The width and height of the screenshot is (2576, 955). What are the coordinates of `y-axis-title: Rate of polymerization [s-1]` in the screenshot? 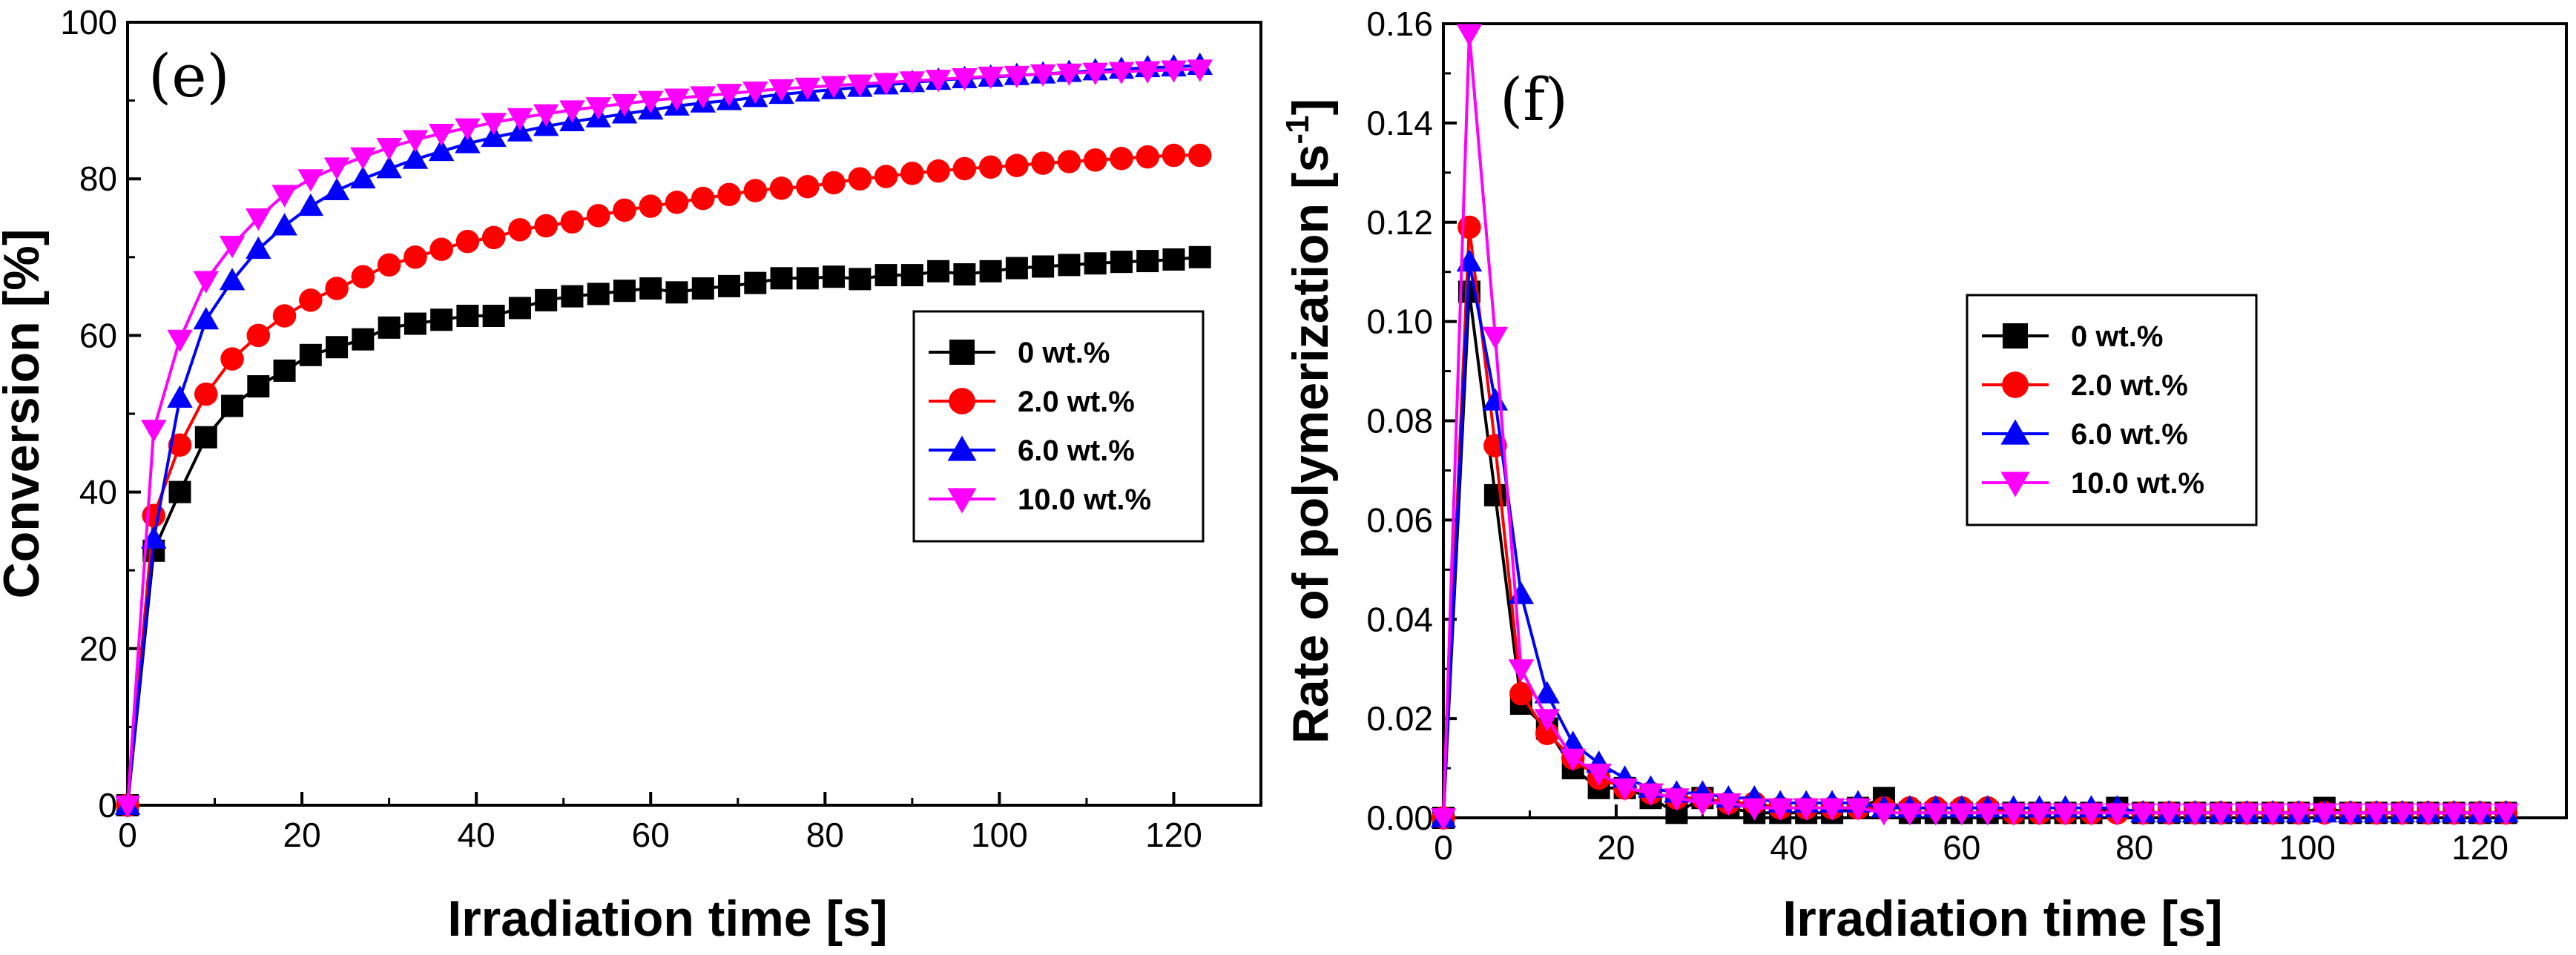 It's located at (1309, 421).